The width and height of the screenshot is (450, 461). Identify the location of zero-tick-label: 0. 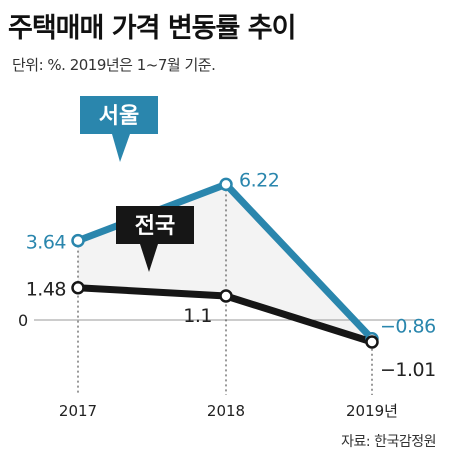
(23, 320).